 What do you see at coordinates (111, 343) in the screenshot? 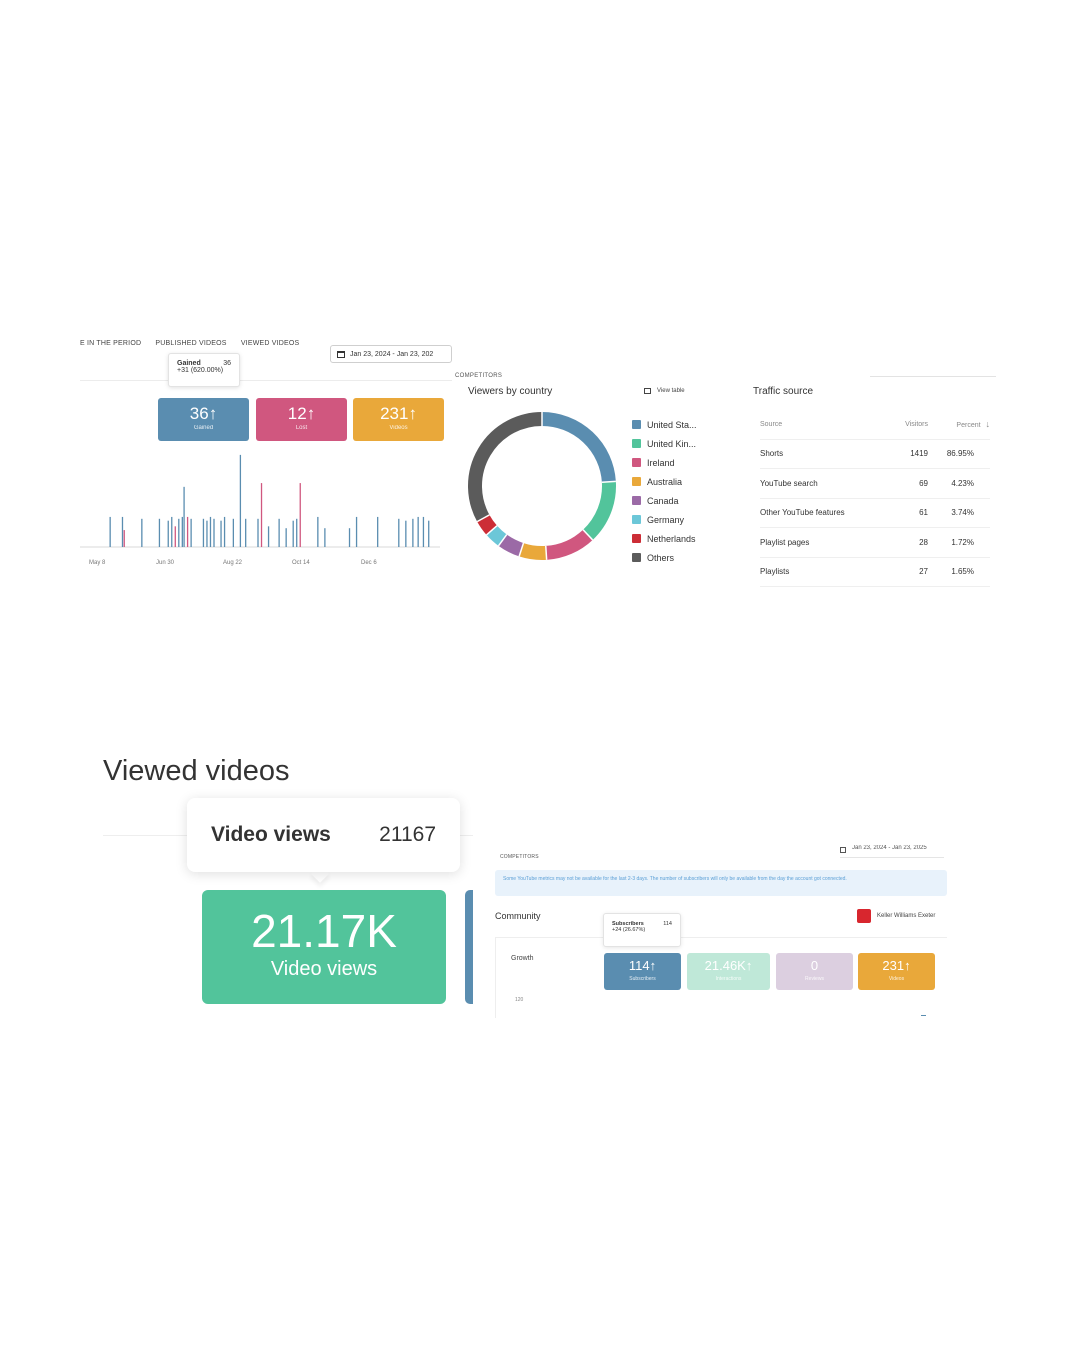
I see `tab-in-period: E IN THE PERIOD` at bounding box center [111, 343].